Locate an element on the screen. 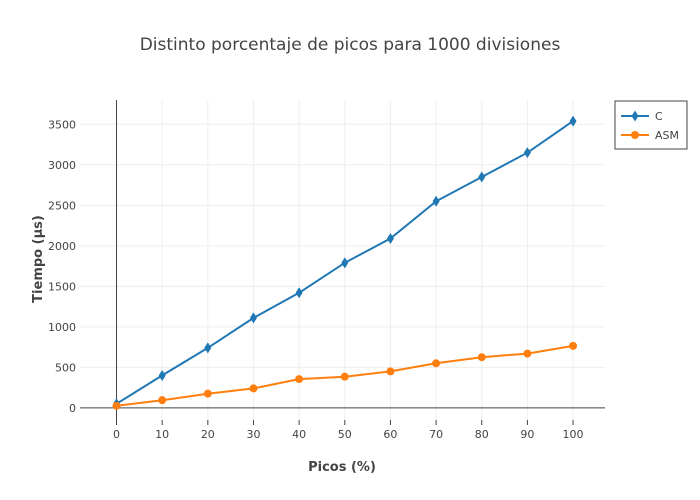 The height and width of the screenshot is (500, 700). x-tick-label: 80 is located at coordinates (482, 434).